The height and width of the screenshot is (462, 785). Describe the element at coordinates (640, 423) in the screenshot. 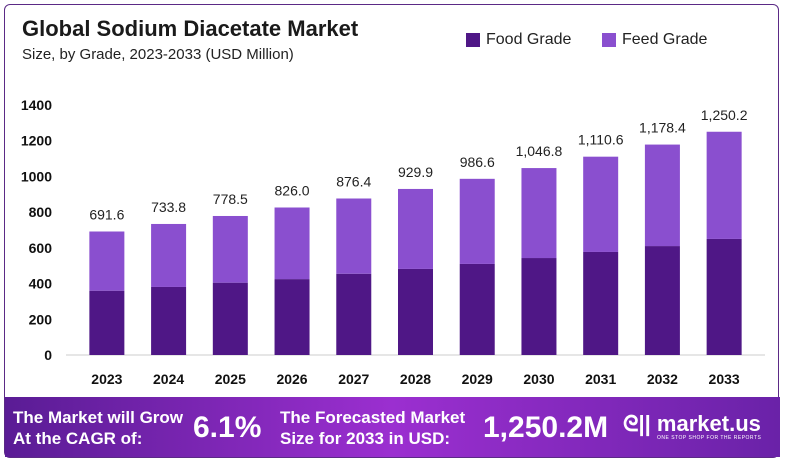

I see `logo-mark-icon: ᘓ||` at that location.